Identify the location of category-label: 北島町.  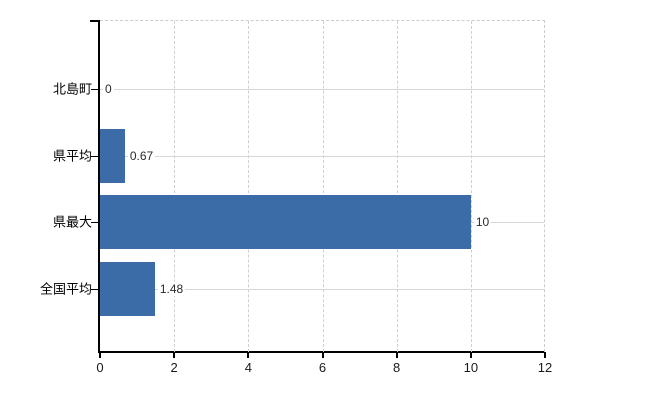
(72, 89).